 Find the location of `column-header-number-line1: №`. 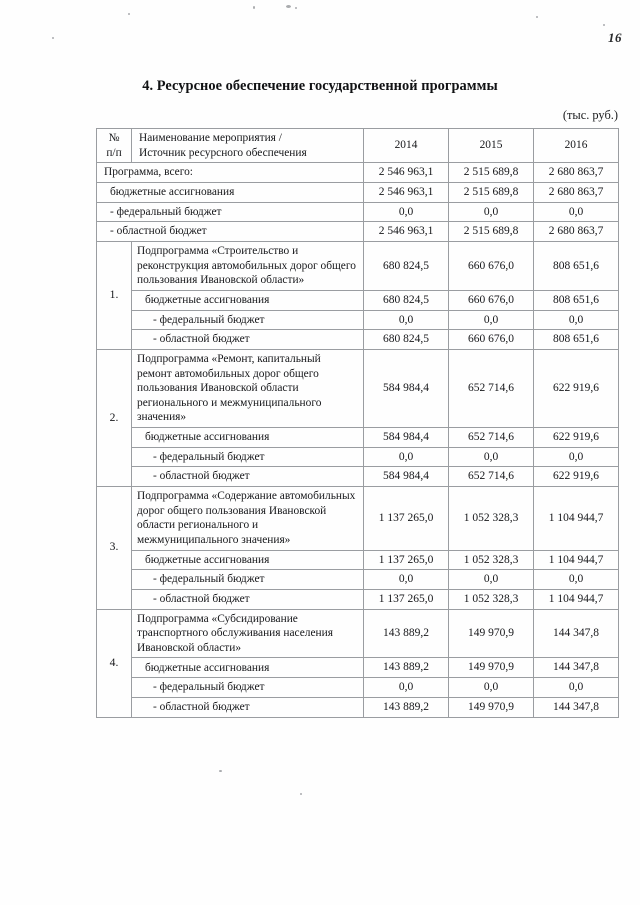

column-header-number-line1: № is located at coordinates (114, 138).